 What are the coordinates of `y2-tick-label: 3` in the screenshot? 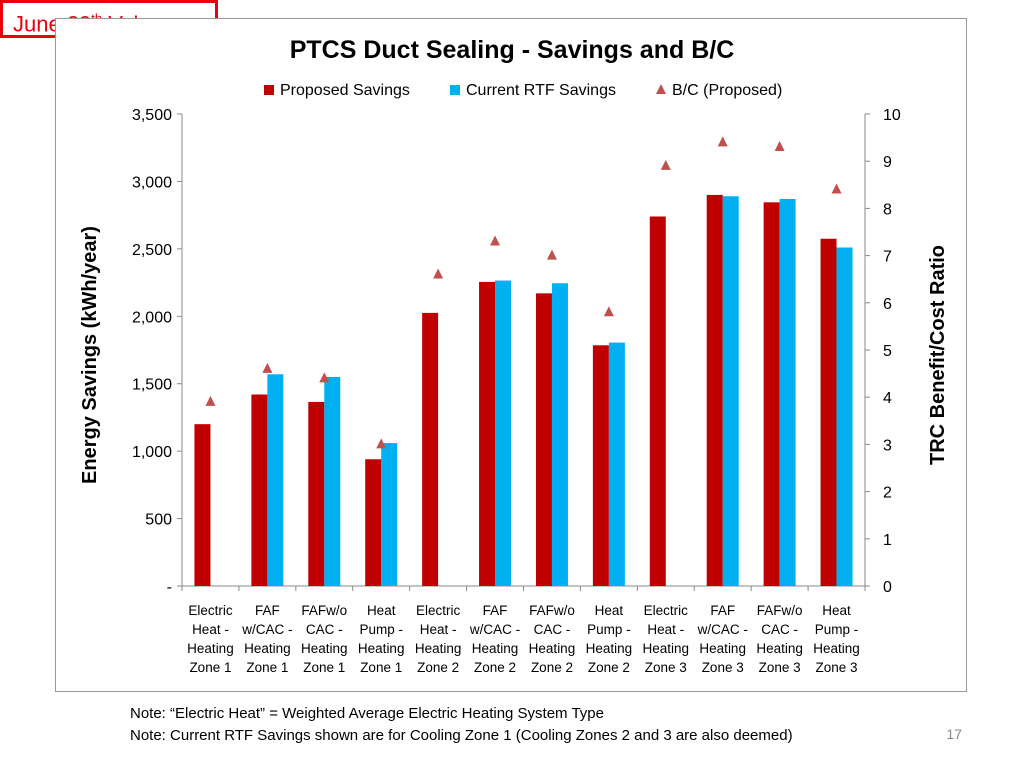 It's located at (887, 445).